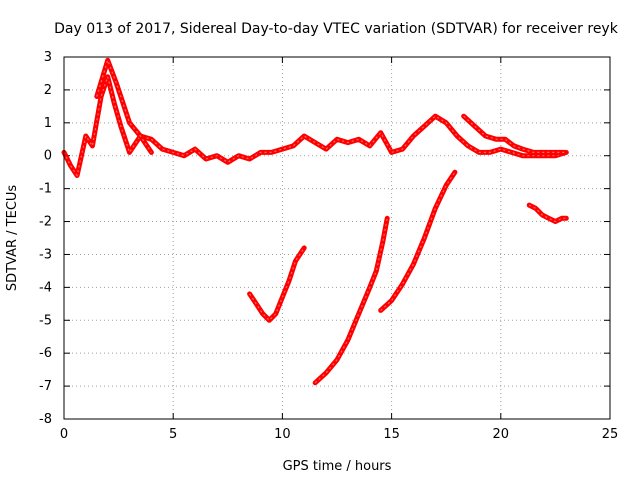 This screenshot has width=640, height=480. What do you see at coordinates (45, 320) in the screenshot?
I see `y-tick-label: -5` at bounding box center [45, 320].